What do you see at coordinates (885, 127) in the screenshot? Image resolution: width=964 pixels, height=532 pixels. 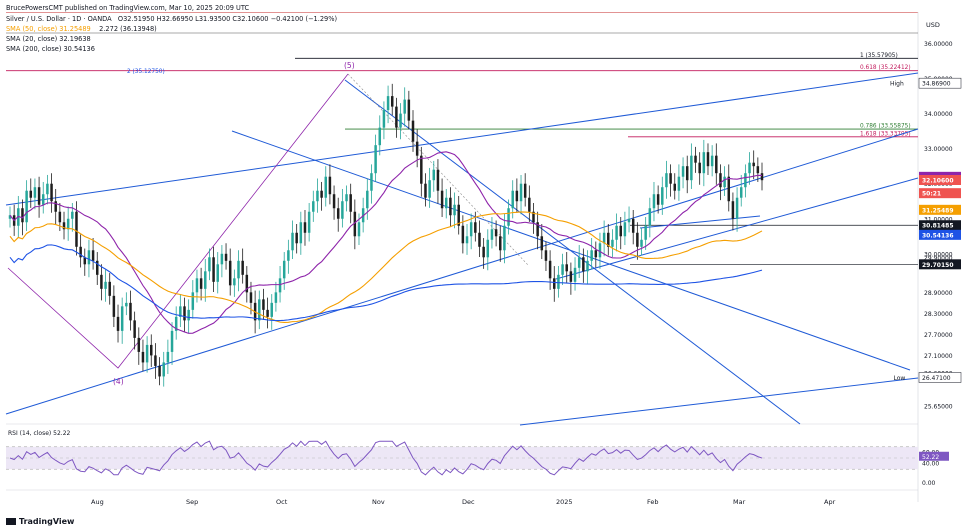 I see `fib-level-label: 0.786 (33.55875)` at bounding box center [885, 127].